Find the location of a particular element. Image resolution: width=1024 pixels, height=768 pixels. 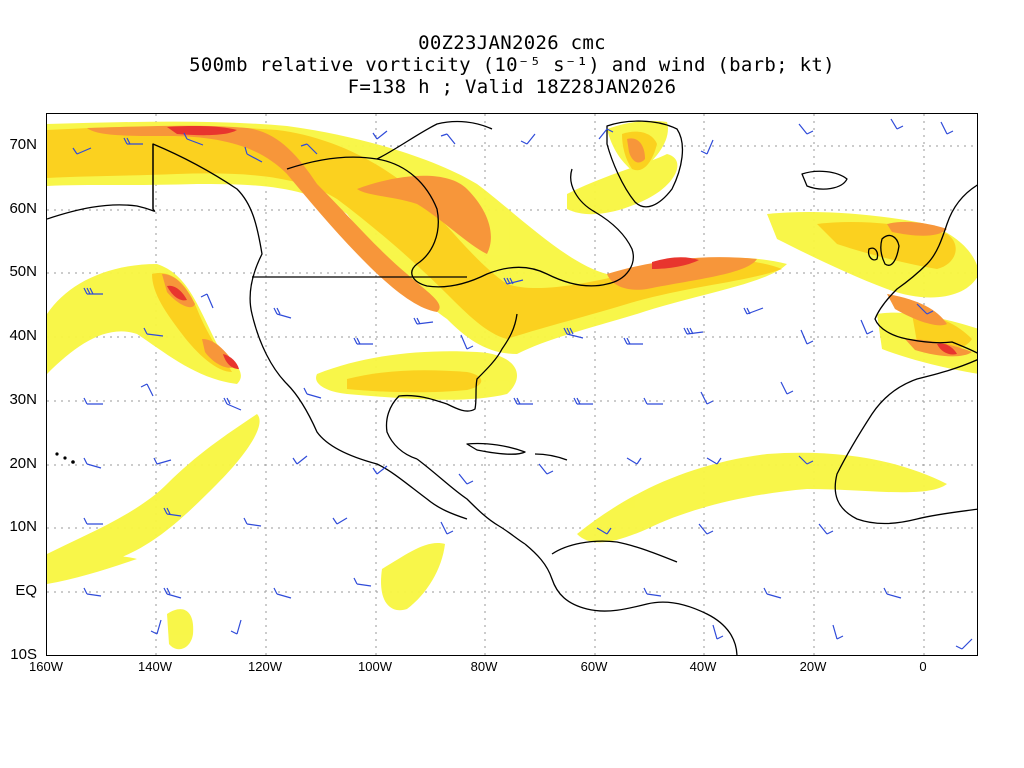

lat-label-60n: 60N is located at coordinates (23, 208).